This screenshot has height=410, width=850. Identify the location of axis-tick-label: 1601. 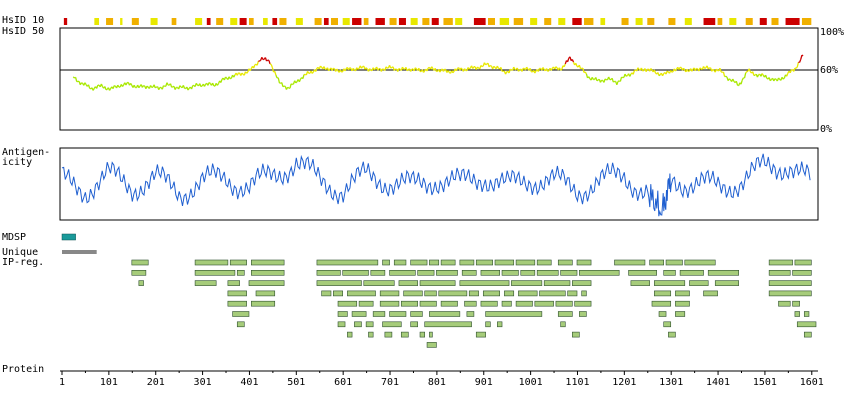
(812, 382).